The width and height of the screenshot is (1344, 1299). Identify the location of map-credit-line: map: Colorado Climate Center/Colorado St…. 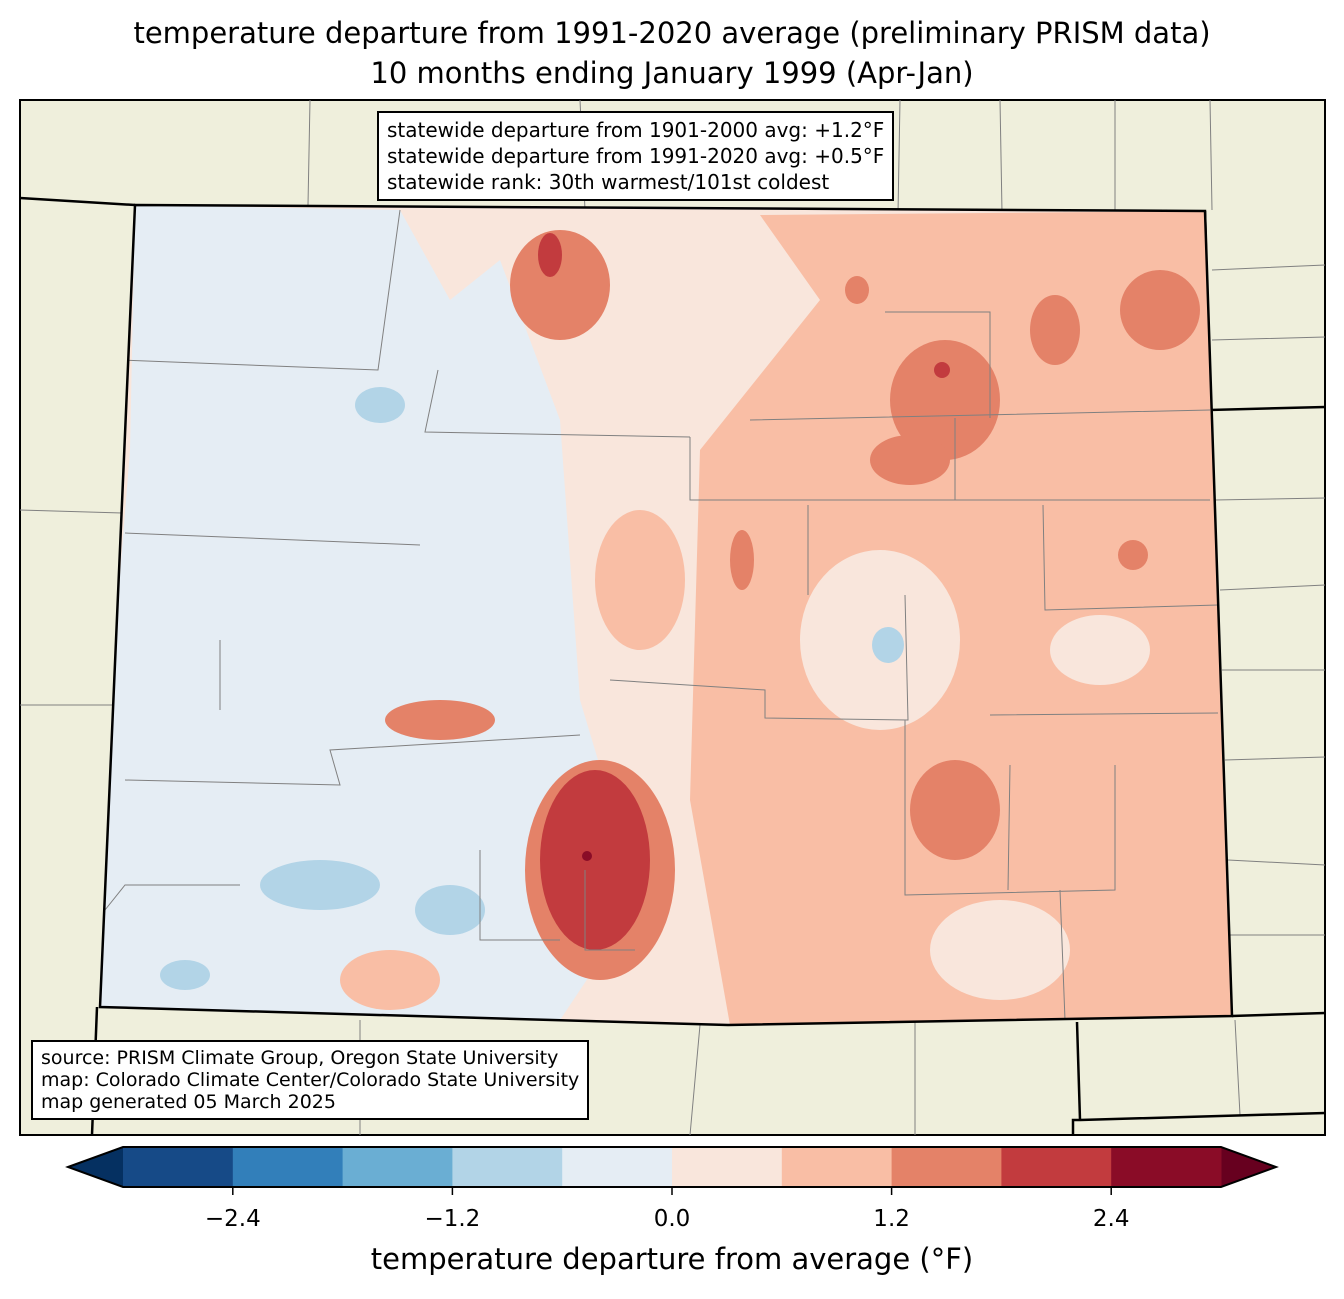
(310, 1080).